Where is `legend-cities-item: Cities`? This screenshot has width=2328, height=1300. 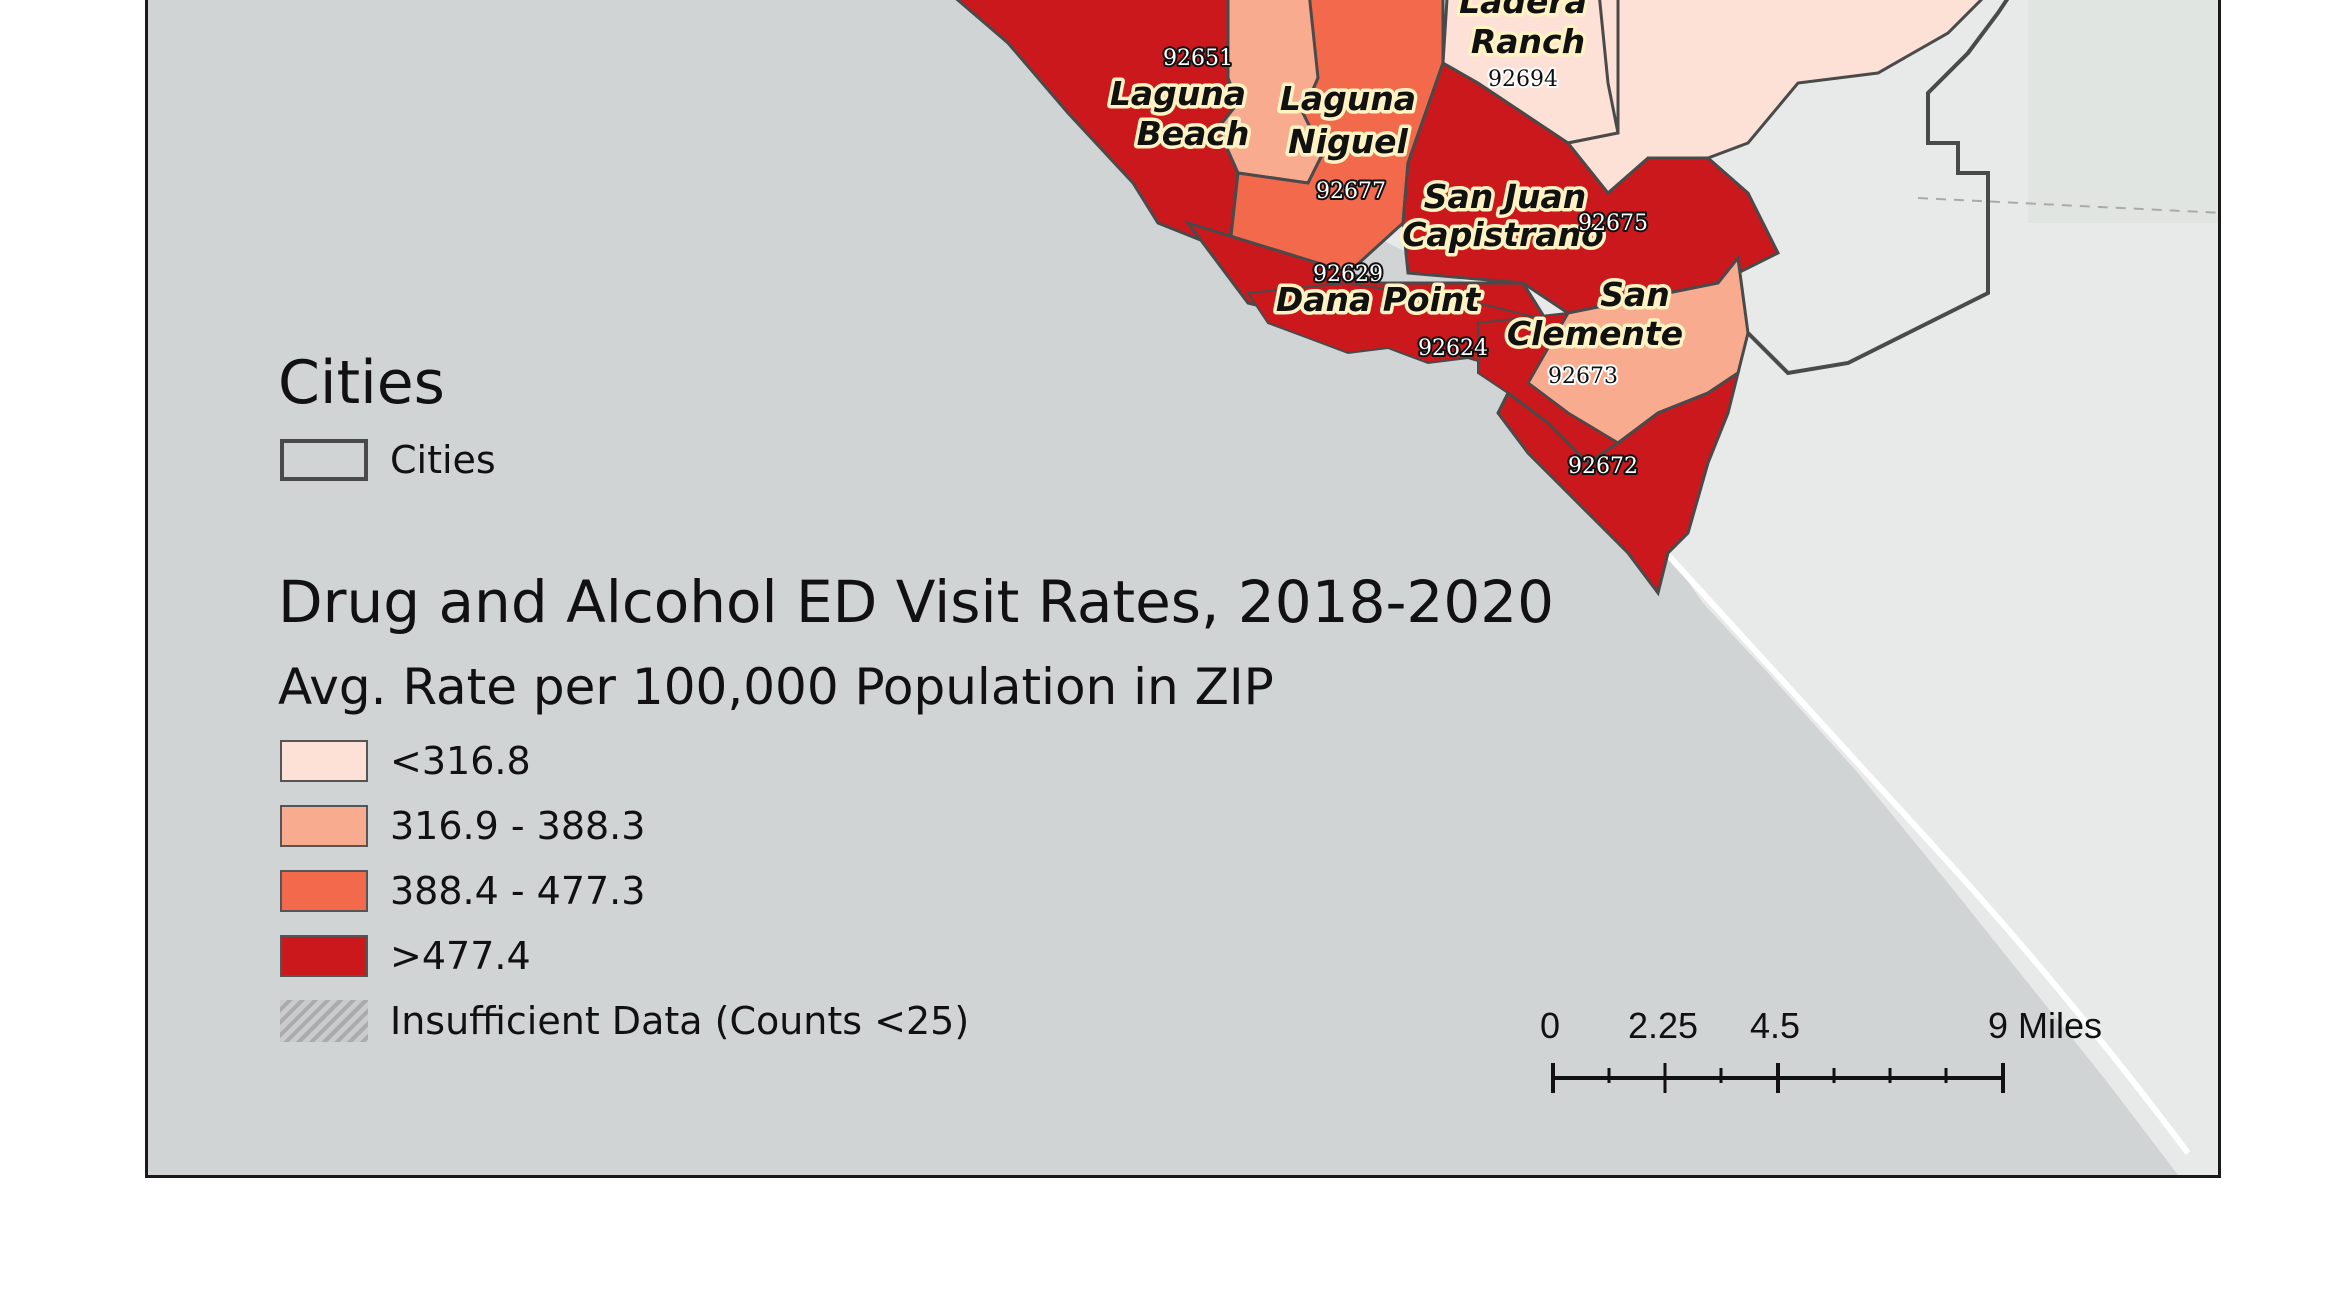
legend-cities-item: Cities is located at coordinates (388, 460).